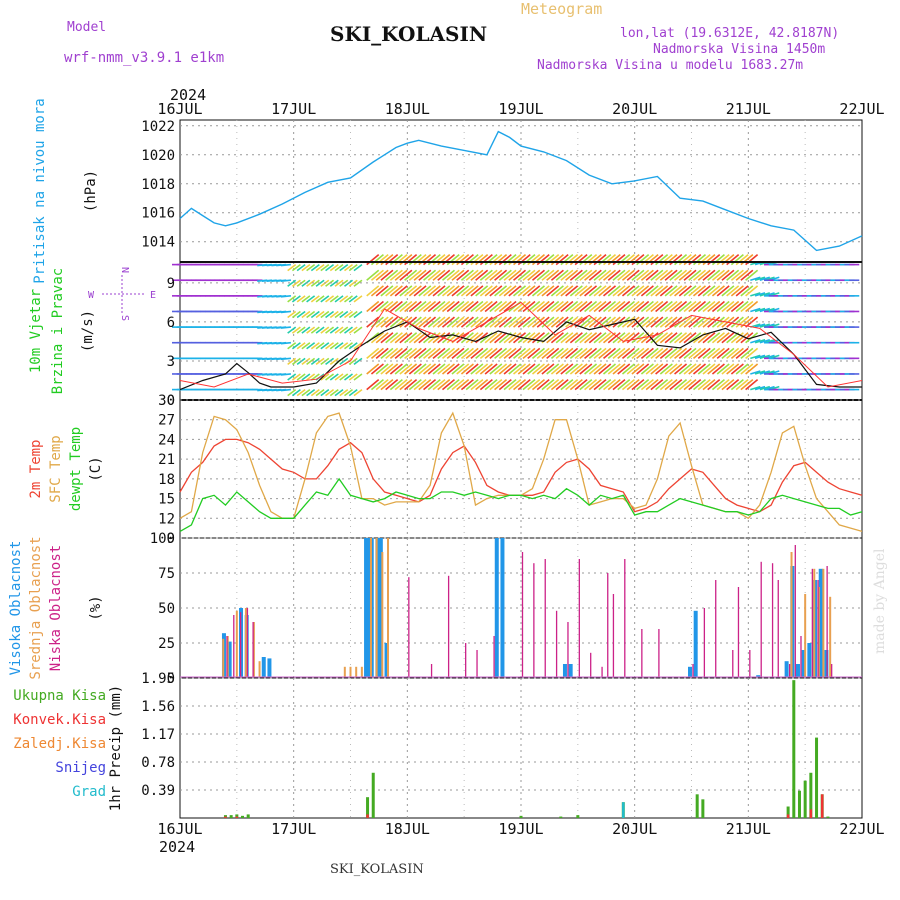 Image resolution: width=900 pixels, height=900 pixels. Describe the element at coordinates (158, 127) in the screenshot. I see `y-tick-label: 1022` at that location.